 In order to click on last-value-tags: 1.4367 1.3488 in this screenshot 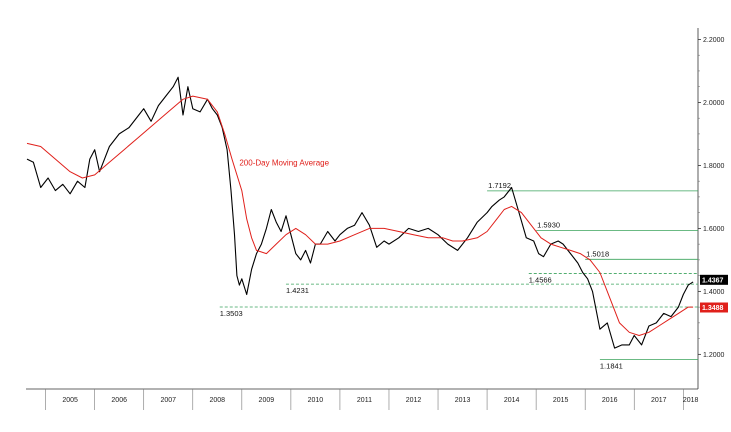, I will do `click(714, 293)`.